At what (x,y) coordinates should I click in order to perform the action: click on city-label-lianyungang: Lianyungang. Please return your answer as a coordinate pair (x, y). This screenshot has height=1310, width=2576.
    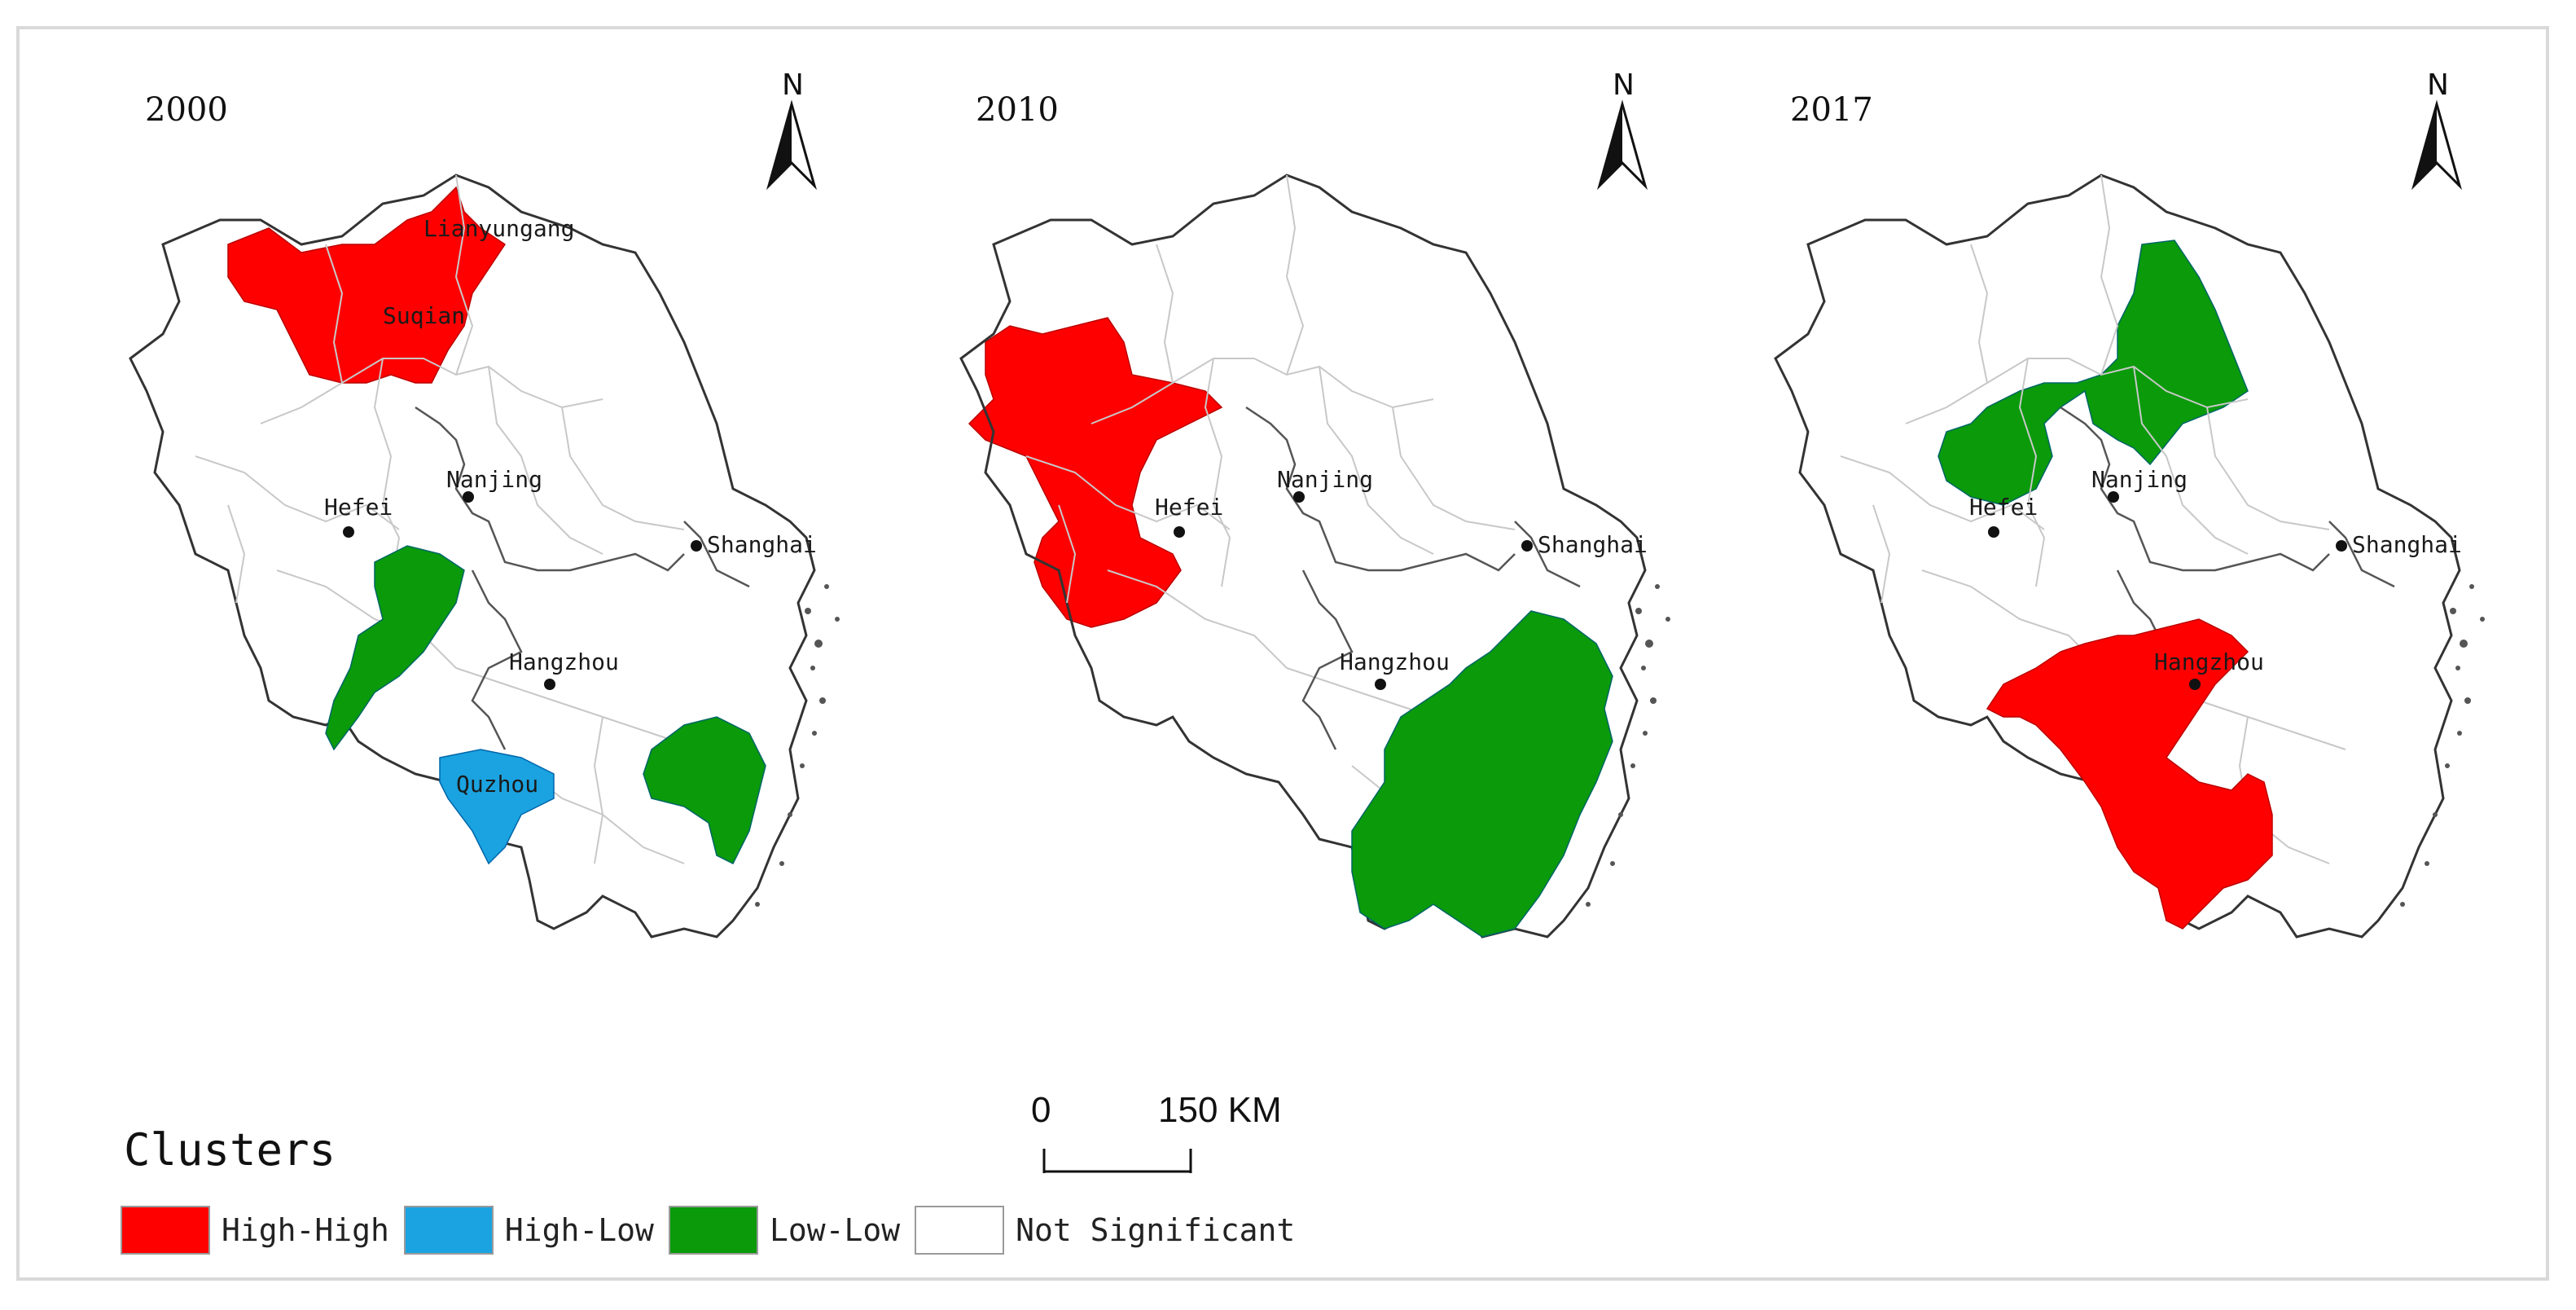
    Looking at the image, I should click on (498, 229).